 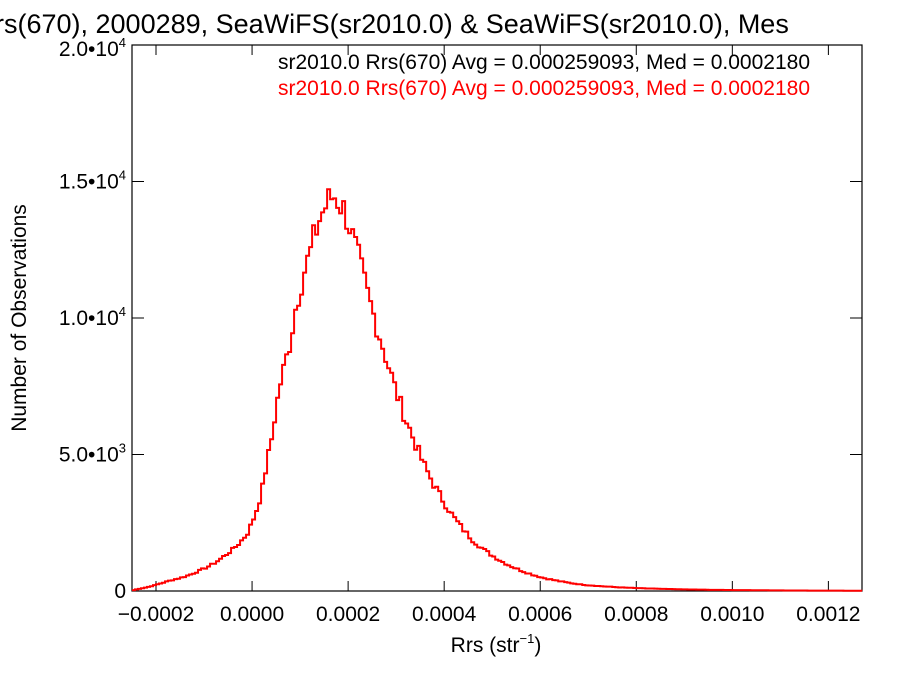 I want to click on x-tick-label: 0.0000, so click(x=252, y=614).